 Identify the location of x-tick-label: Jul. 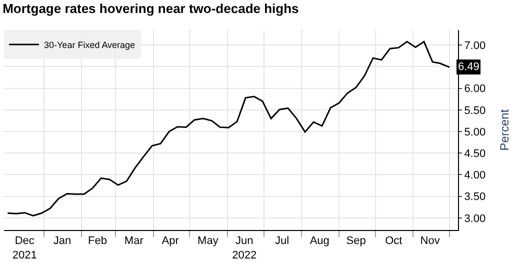
(282, 241).